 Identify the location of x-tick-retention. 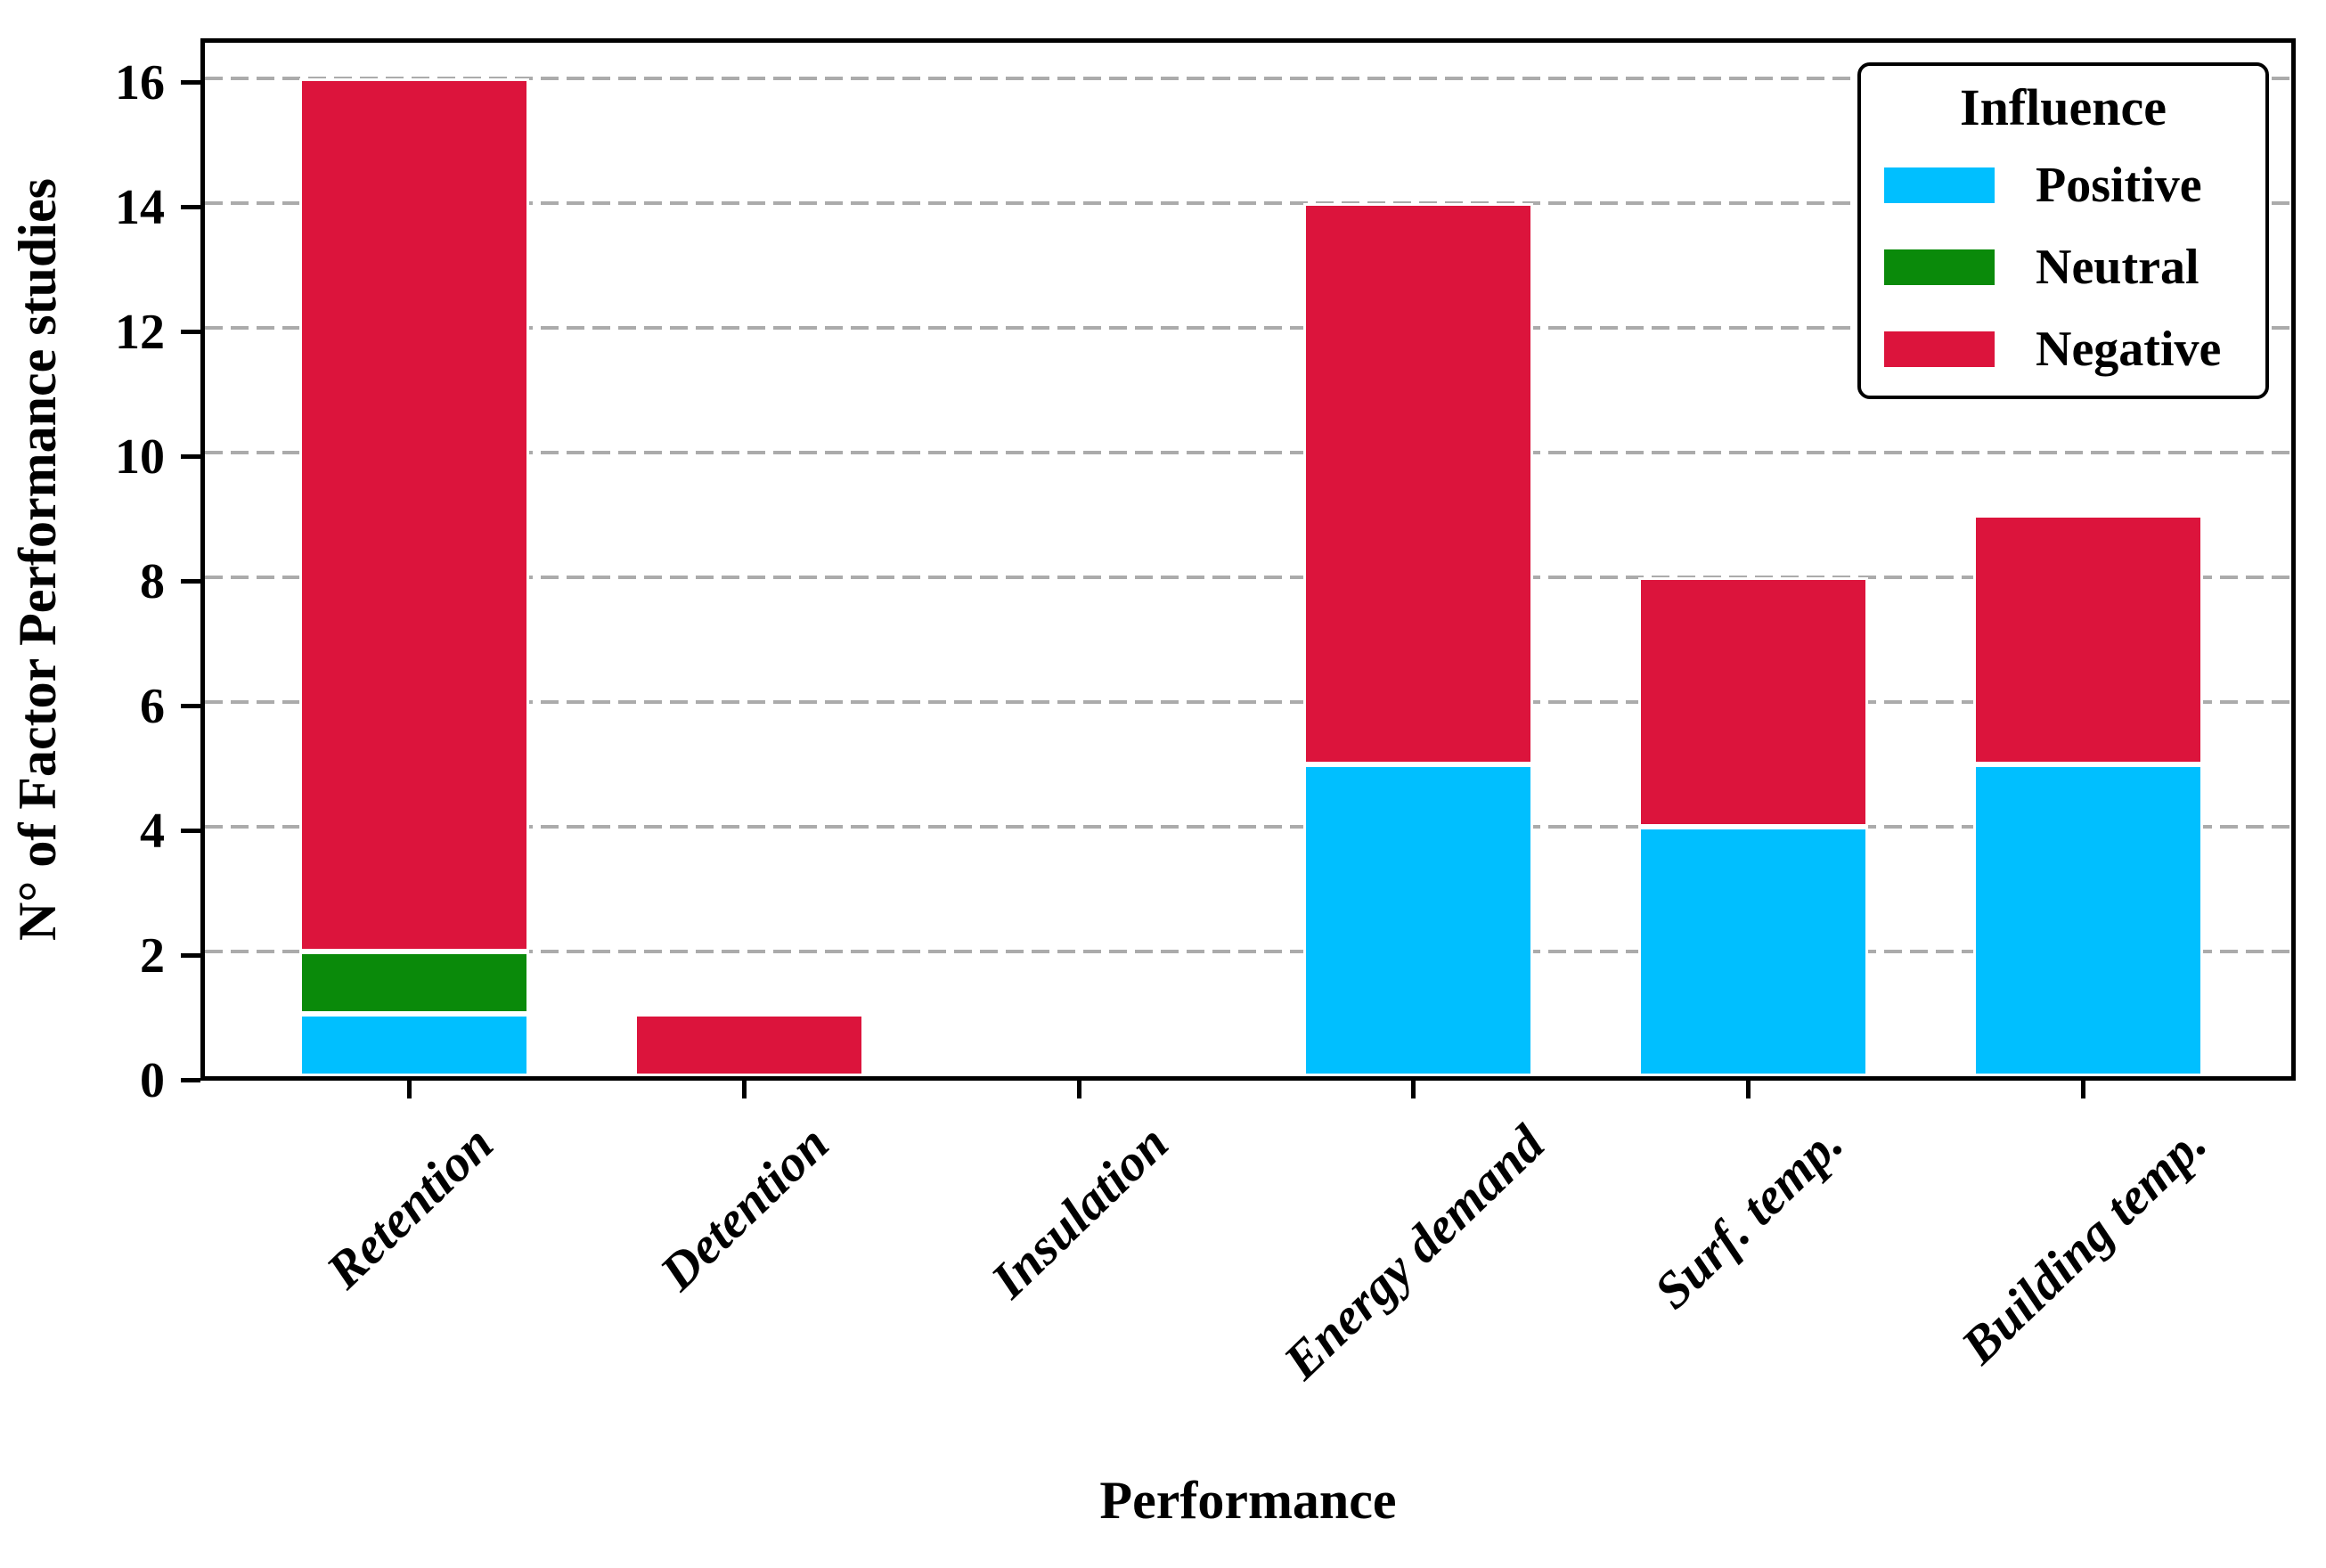
(409, 1089).